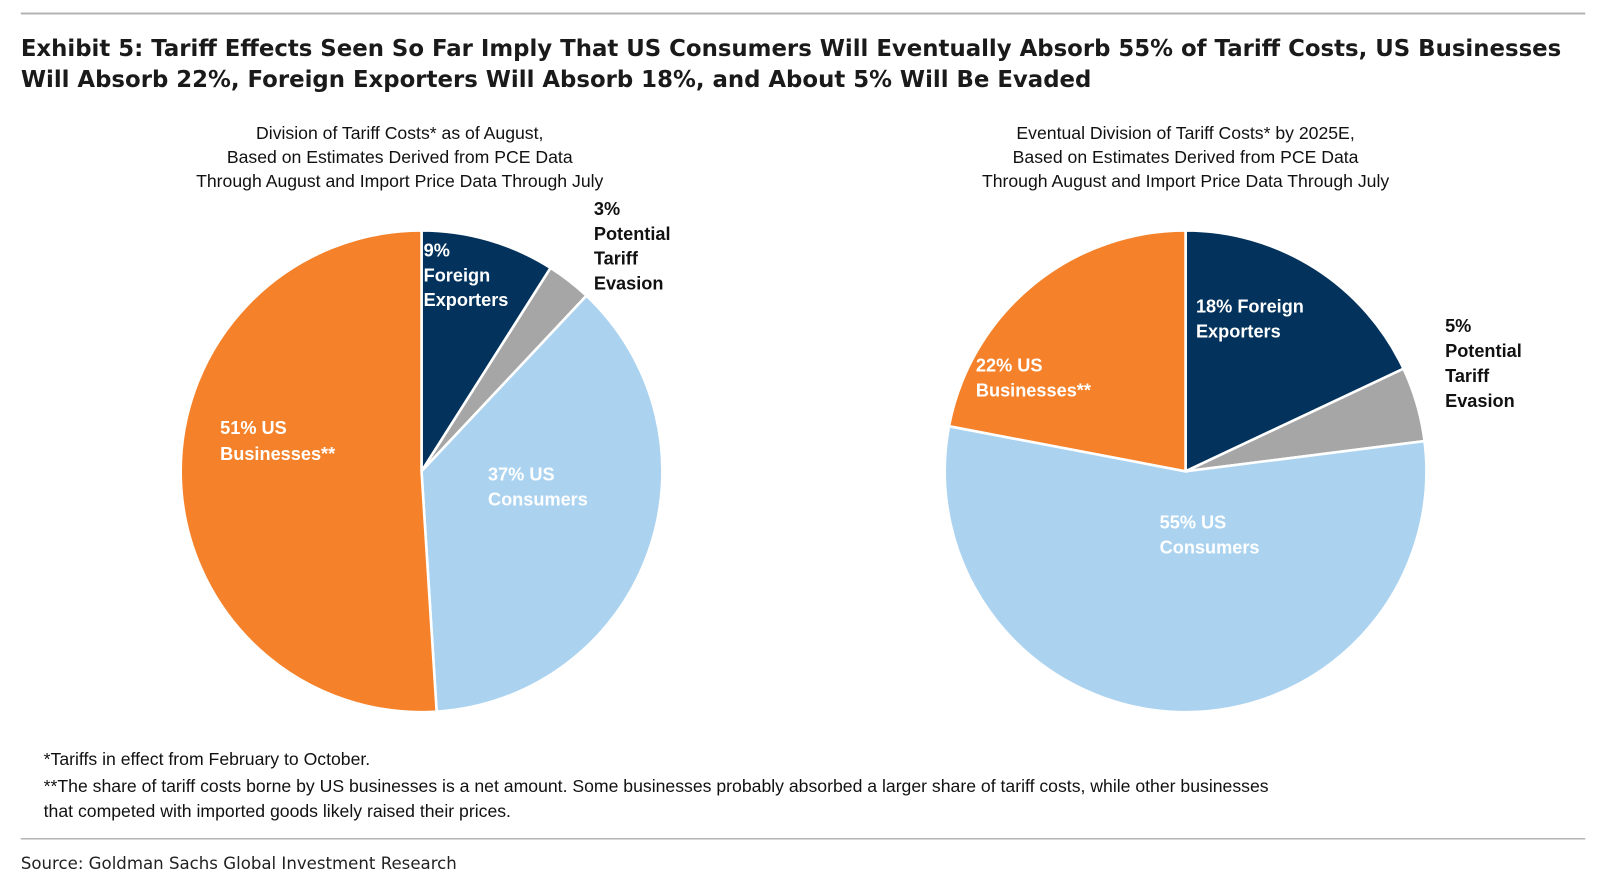 This screenshot has width=1604, height=872. What do you see at coordinates (1034, 378) in the screenshot?
I see `label-us-businesses: 22% US Businesses**` at bounding box center [1034, 378].